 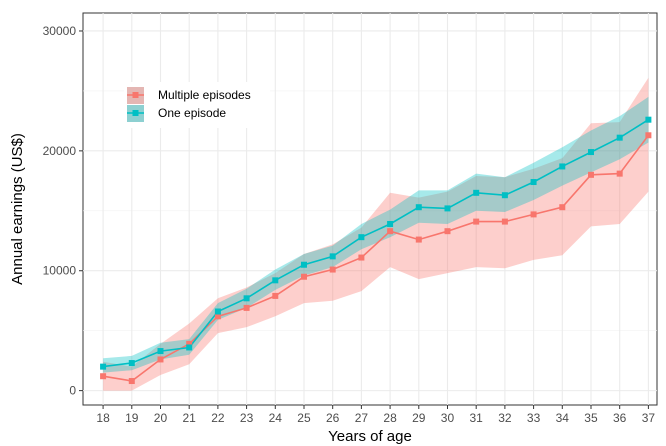 I want to click on x-tick-label: 18, so click(x=103, y=418).